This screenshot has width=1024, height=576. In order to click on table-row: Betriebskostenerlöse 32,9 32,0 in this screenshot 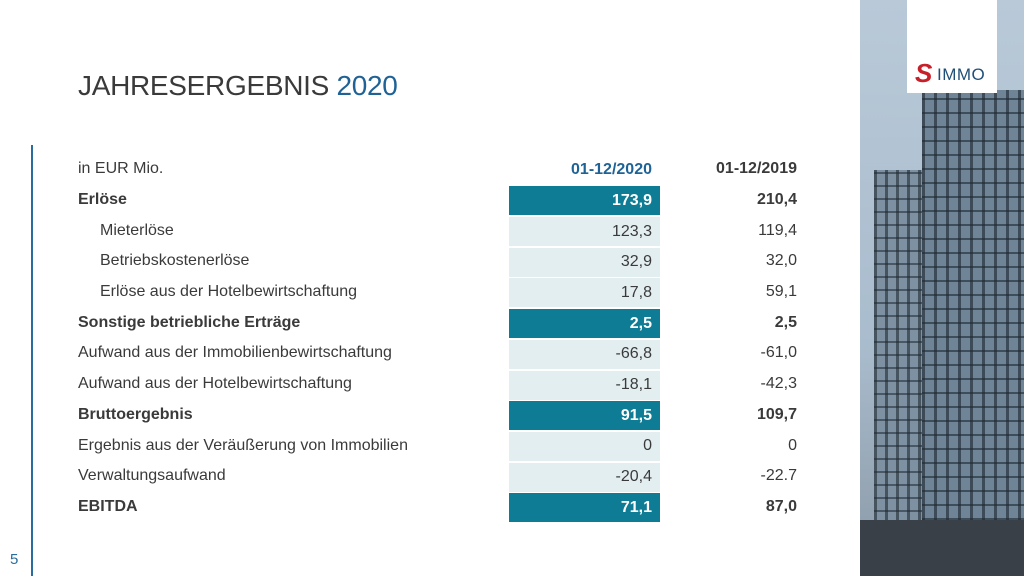, I will do `click(443, 261)`.